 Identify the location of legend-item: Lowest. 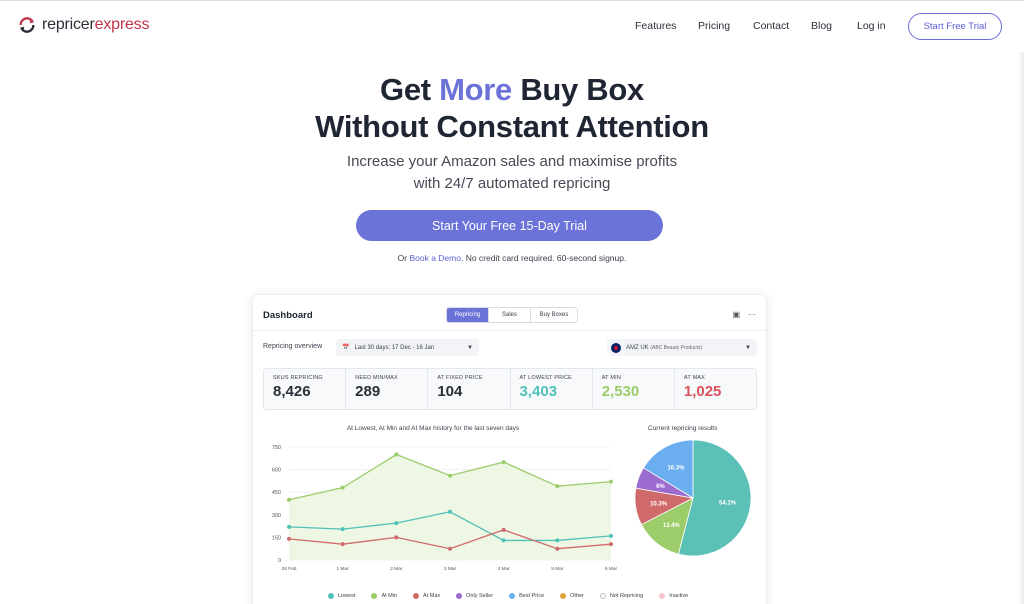
(341, 596).